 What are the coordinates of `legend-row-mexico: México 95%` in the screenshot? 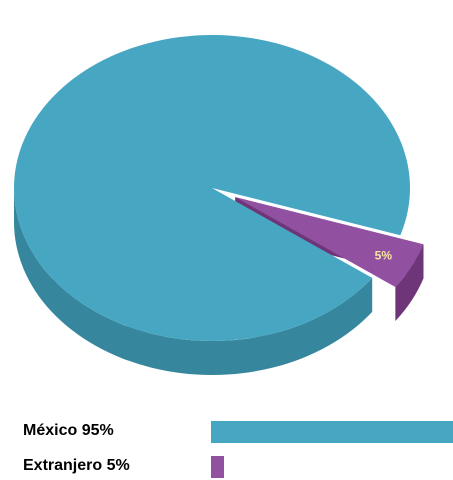 It's located at (226, 432).